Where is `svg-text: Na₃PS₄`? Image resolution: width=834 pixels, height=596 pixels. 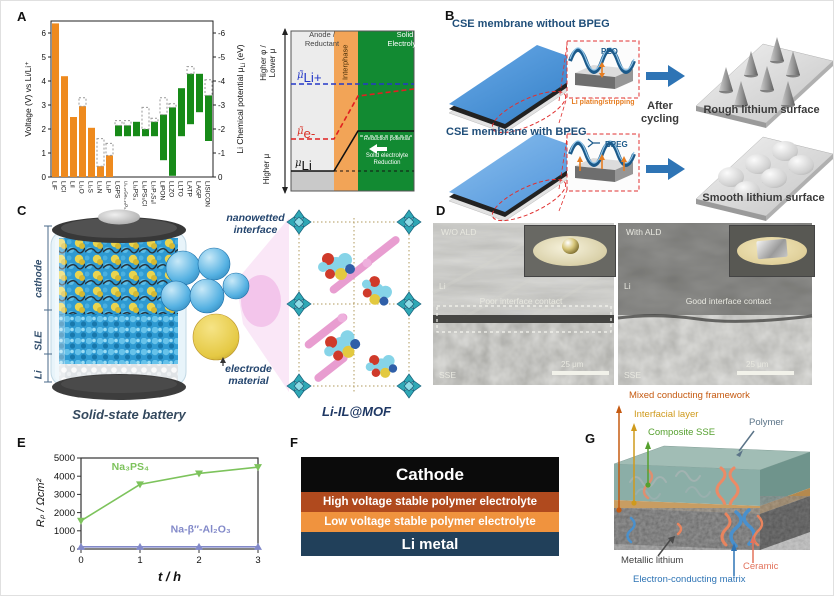
svg-text: Na₃PS₄ is located at coordinates (130, 467).